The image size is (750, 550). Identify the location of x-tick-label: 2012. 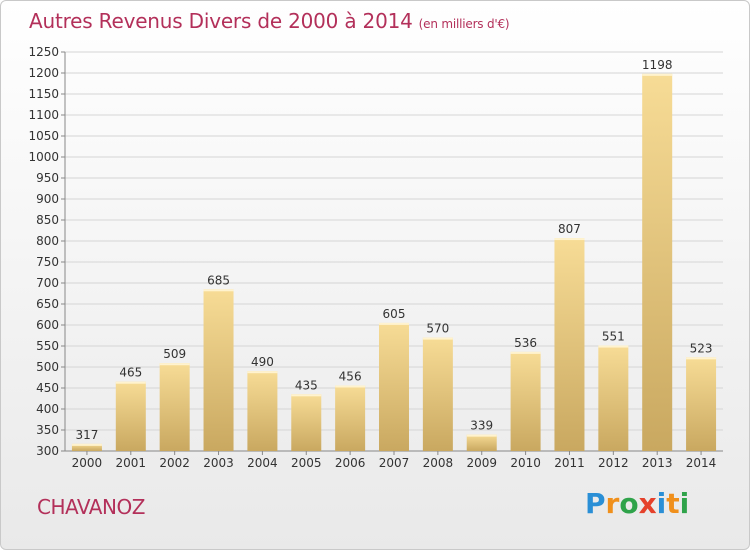
(613, 463).